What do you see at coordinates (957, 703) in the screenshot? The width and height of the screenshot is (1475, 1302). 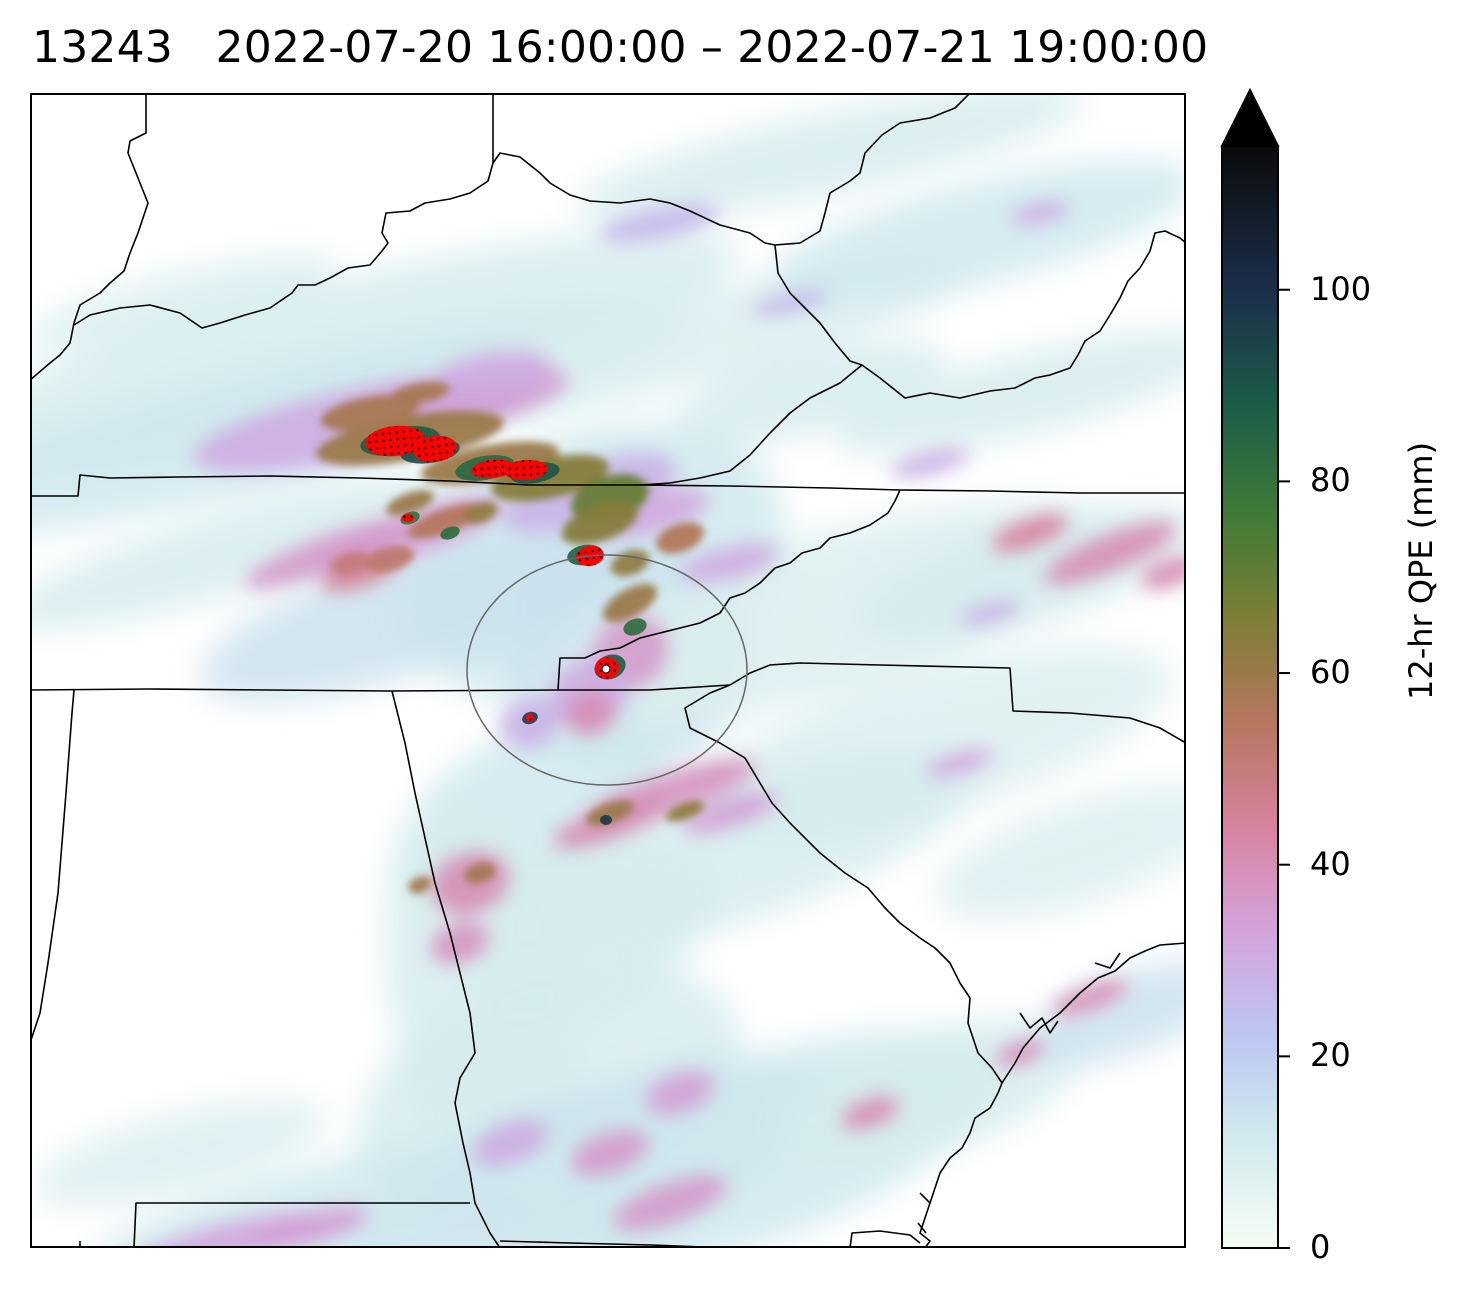 I see `border-nc-sc` at bounding box center [957, 703].